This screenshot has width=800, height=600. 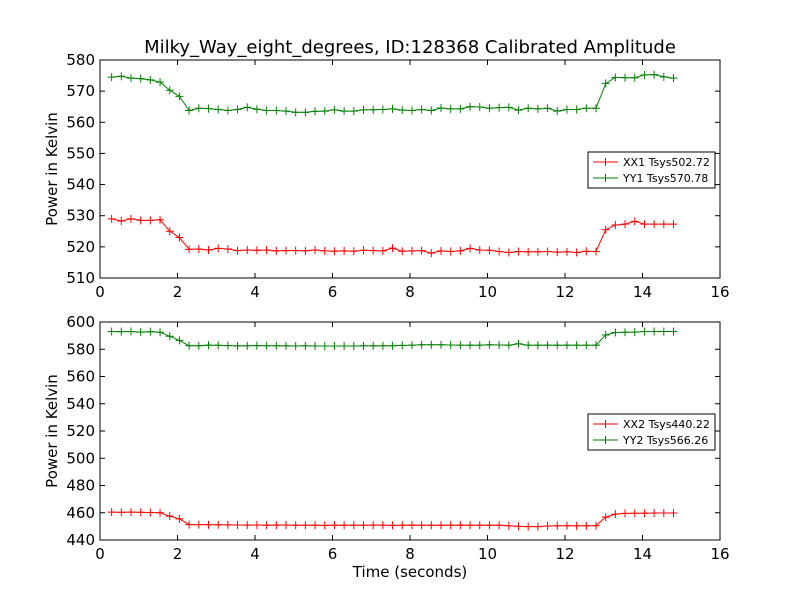 I want to click on y-tick-label: 500, so click(x=80, y=458).